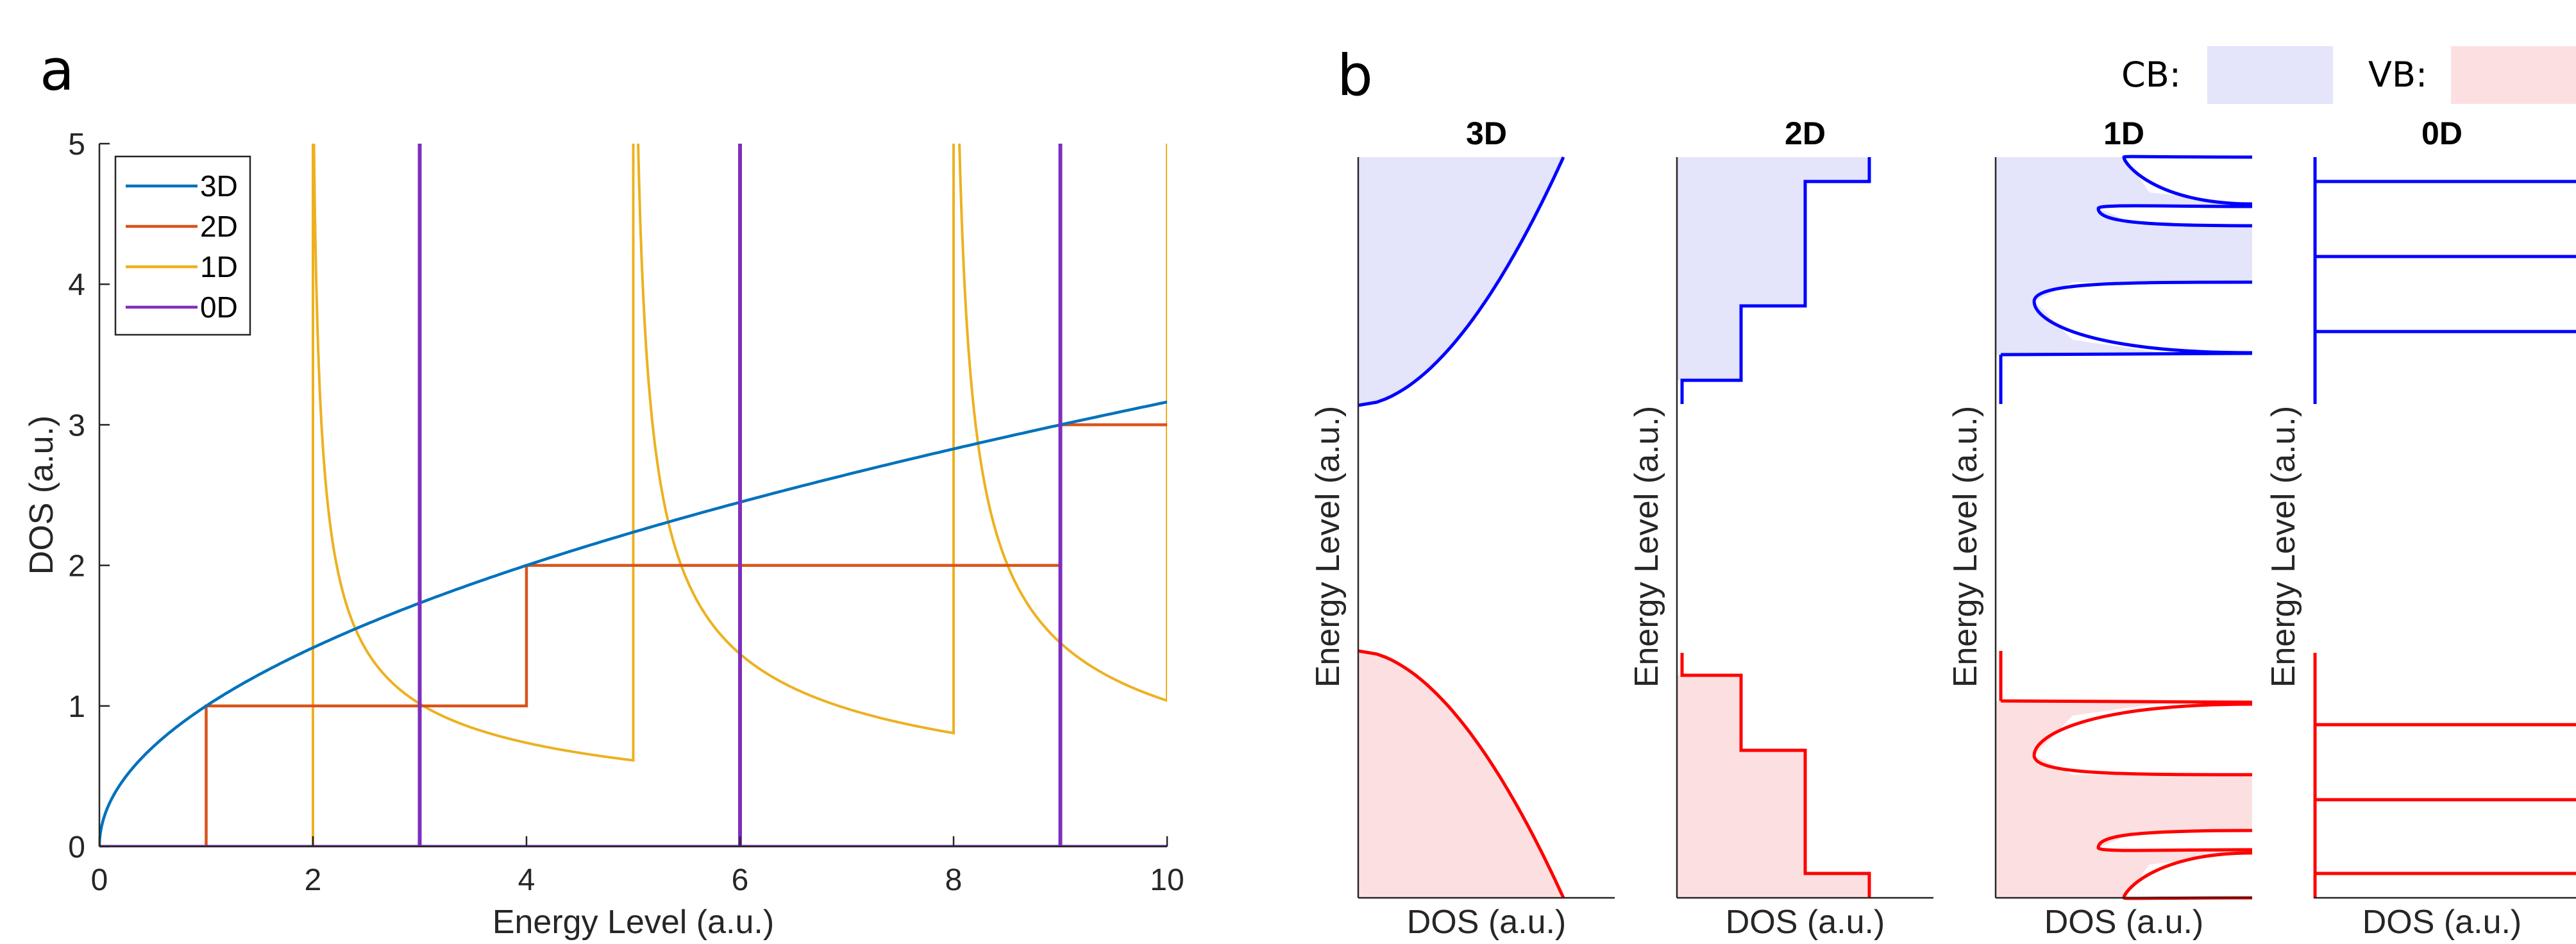  Describe the element at coordinates (99, 880) in the screenshot. I see `x-tick-label: 0` at that location.